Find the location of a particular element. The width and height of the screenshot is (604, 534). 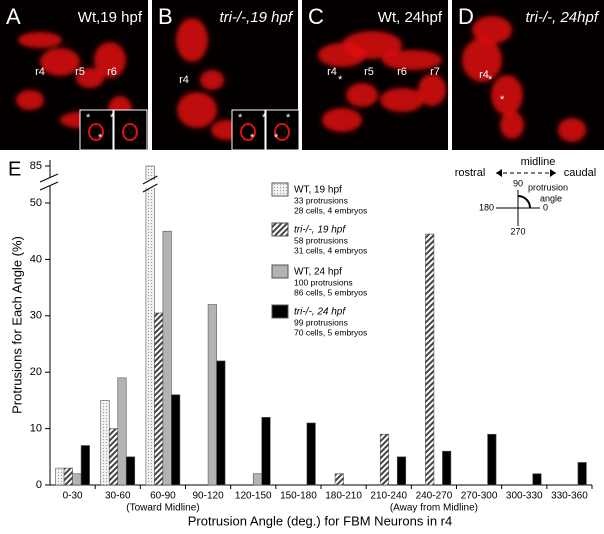

bar-break-gap is located at coordinates (150, 184).